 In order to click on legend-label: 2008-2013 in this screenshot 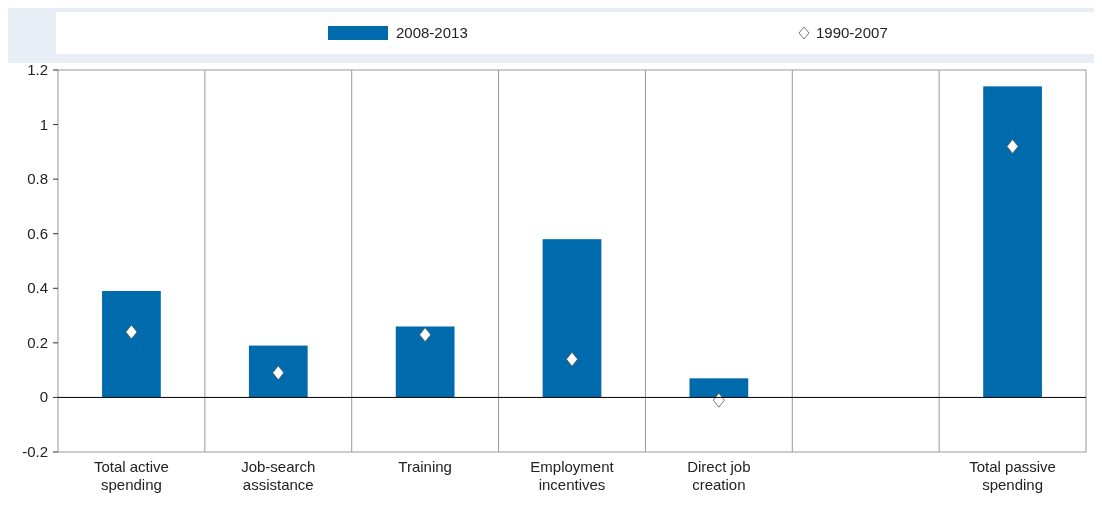, I will do `click(432, 32)`.